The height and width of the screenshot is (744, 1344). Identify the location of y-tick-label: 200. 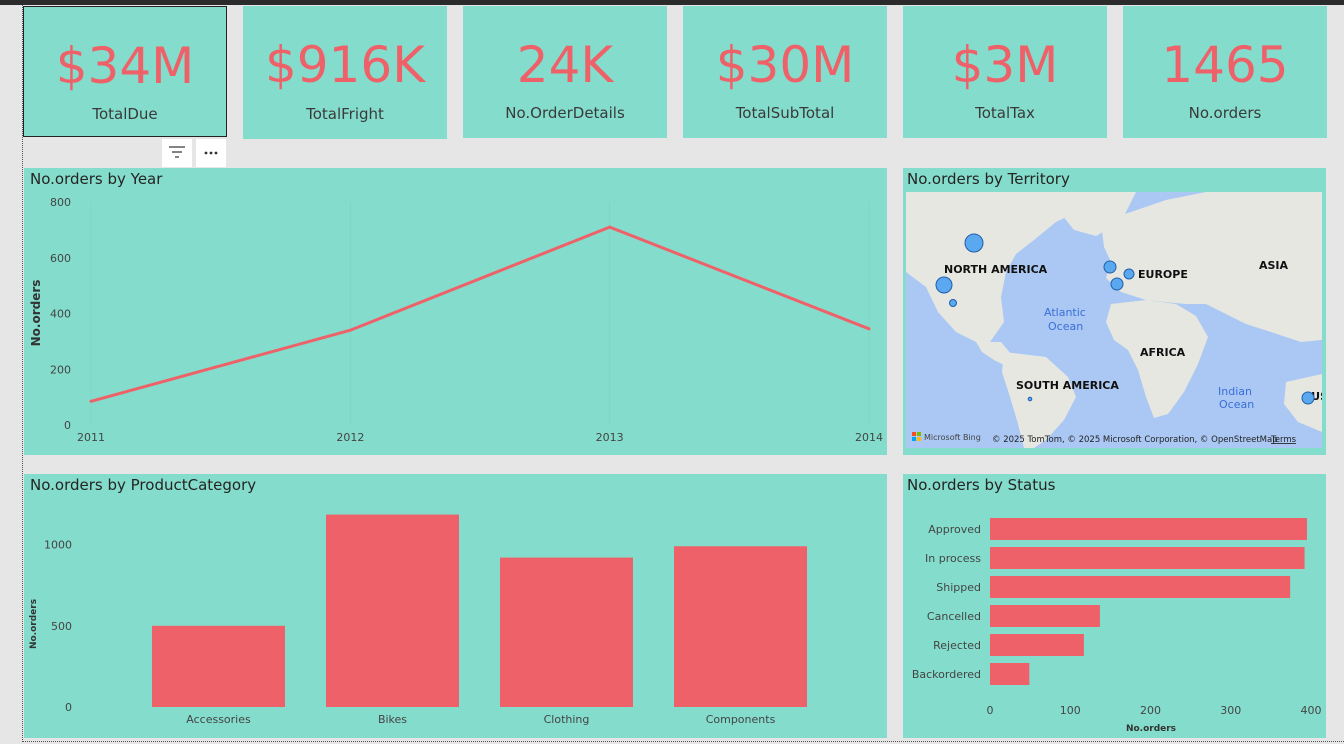
(60, 369).